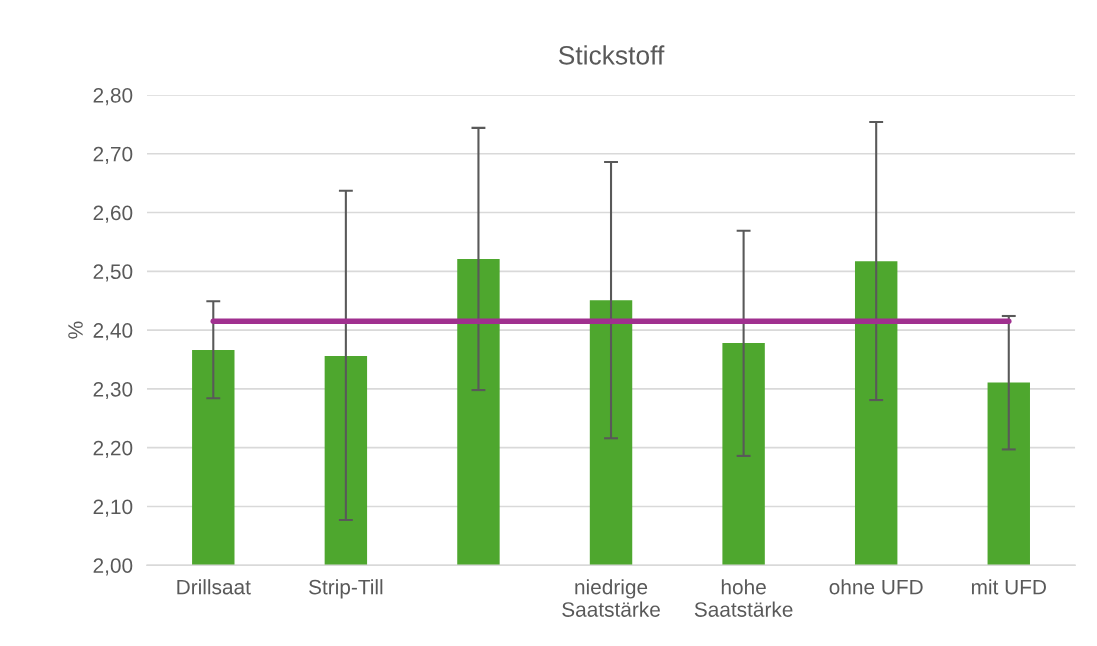 Image resolution: width=1097 pixels, height=646 pixels. Describe the element at coordinates (346, 589) in the screenshot. I see `x-tick-label: Strip-Till` at that location.